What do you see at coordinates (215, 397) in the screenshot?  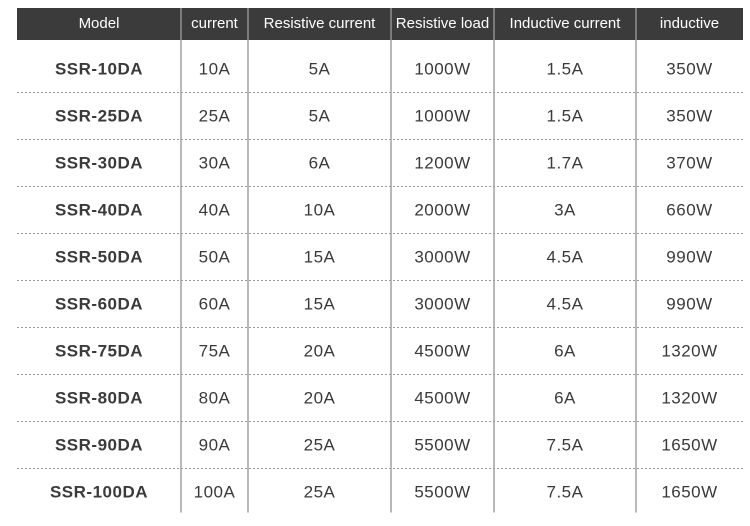 I see `value-cell: 80A` at bounding box center [215, 397].